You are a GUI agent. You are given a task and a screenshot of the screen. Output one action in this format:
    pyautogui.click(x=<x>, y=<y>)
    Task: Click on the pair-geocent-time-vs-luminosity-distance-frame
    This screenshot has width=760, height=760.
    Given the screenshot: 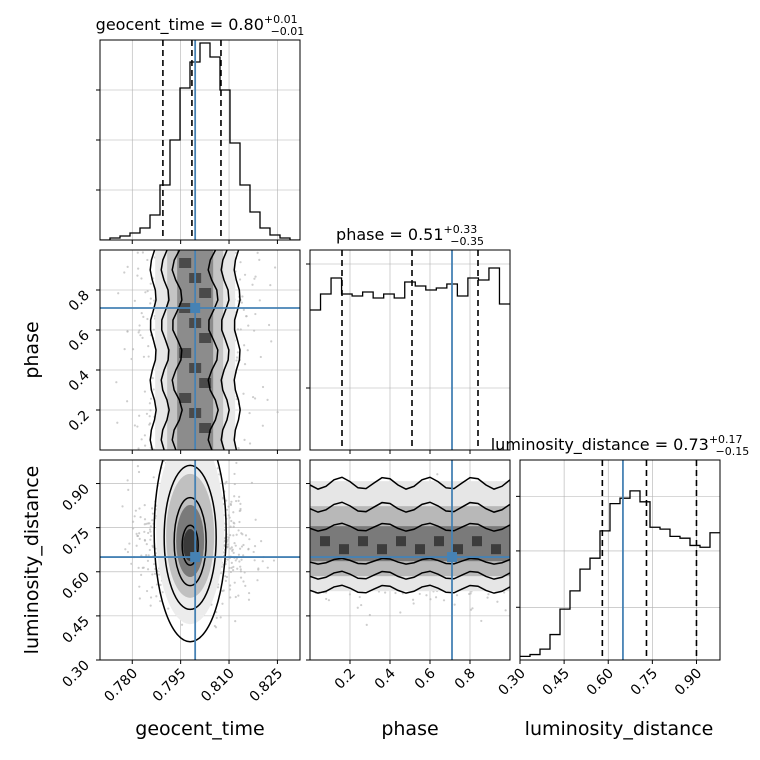 What is the action you would take?
    pyautogui.click(x=200, y=560)
    